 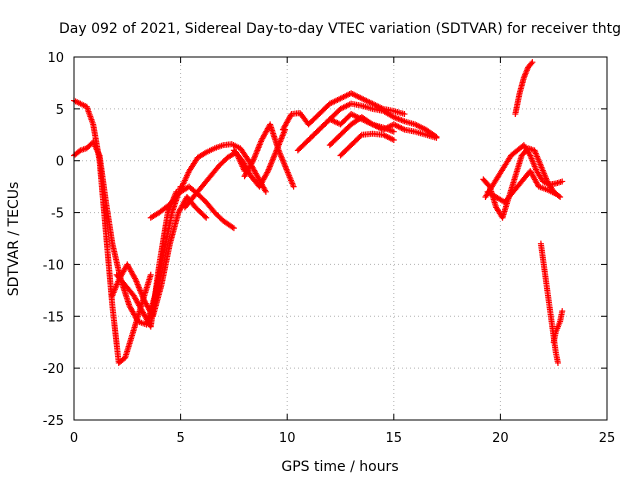 What do you see at coordinates (55, 58) in the screenshot?
I see `y-tick-label: 10` at bounding box center [55, 58].